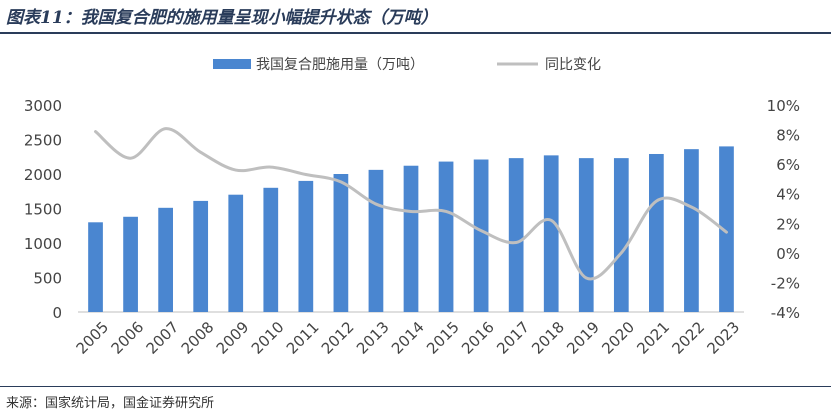 The width and height of the screenshot is (831, 415). I want to click on left-tick-label: 1000, so click(43, 244).